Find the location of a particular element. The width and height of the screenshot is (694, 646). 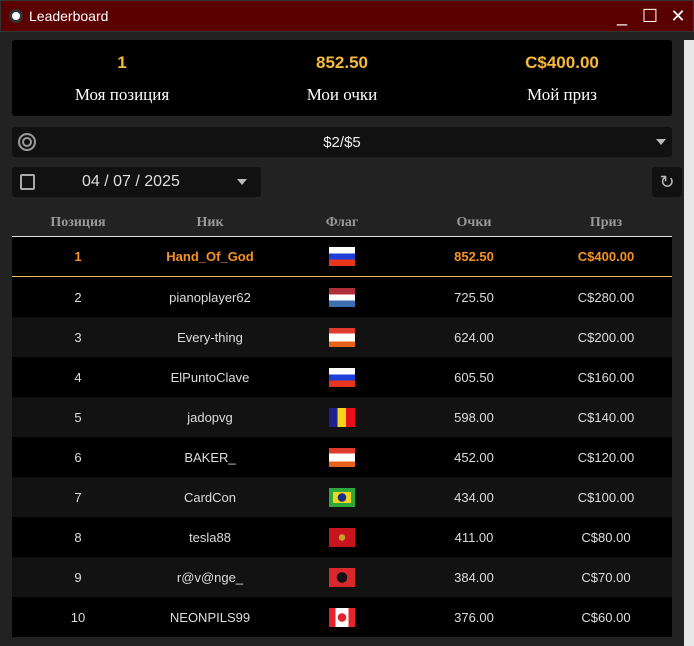

prize-cell: C$280.00 is located at coordinates (606, 297).